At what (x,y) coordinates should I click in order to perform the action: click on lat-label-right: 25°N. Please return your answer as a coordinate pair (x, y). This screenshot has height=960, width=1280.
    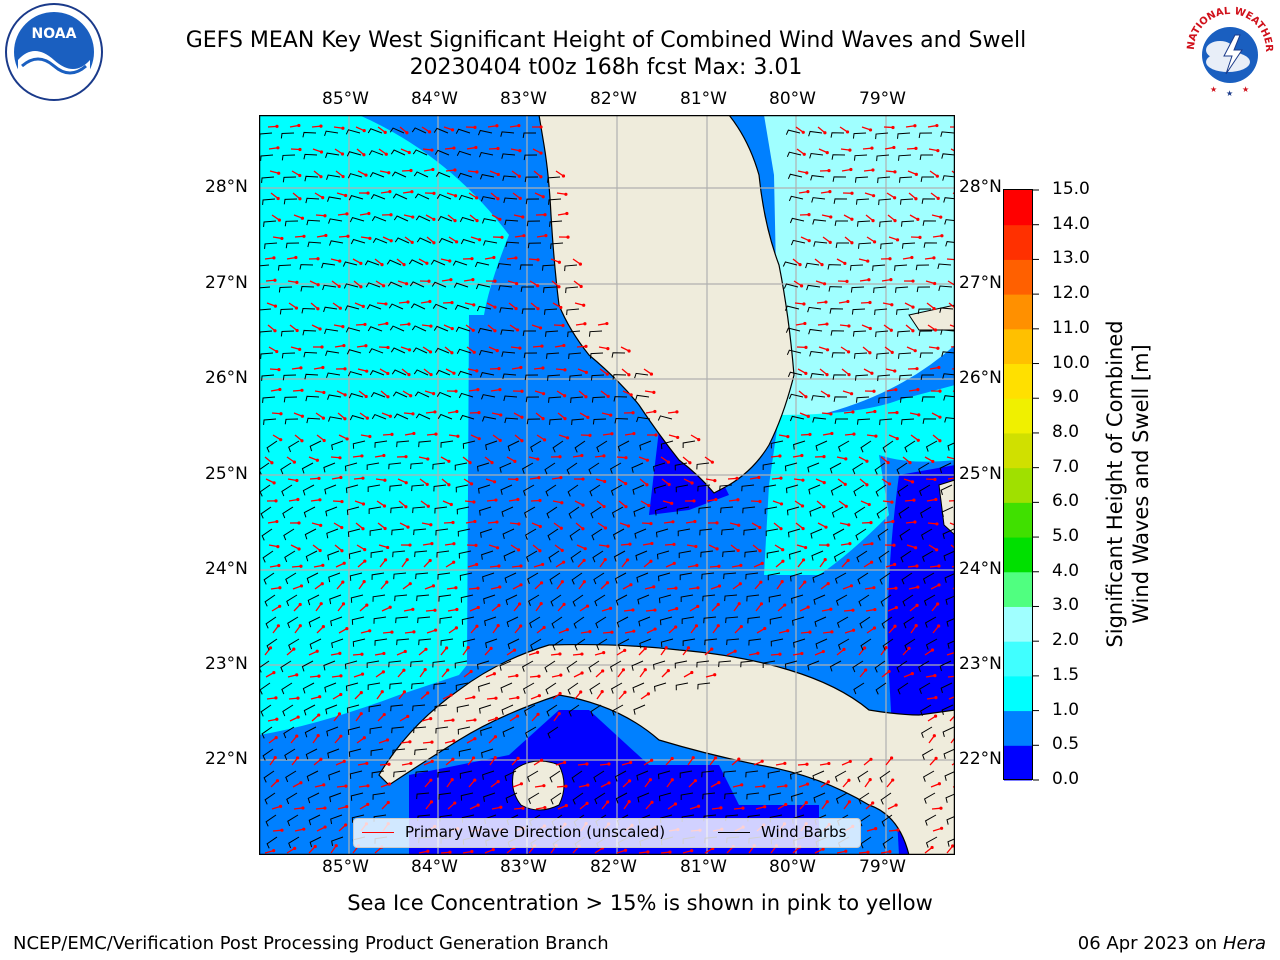
    Looking at the image, I should click on (980, 474).